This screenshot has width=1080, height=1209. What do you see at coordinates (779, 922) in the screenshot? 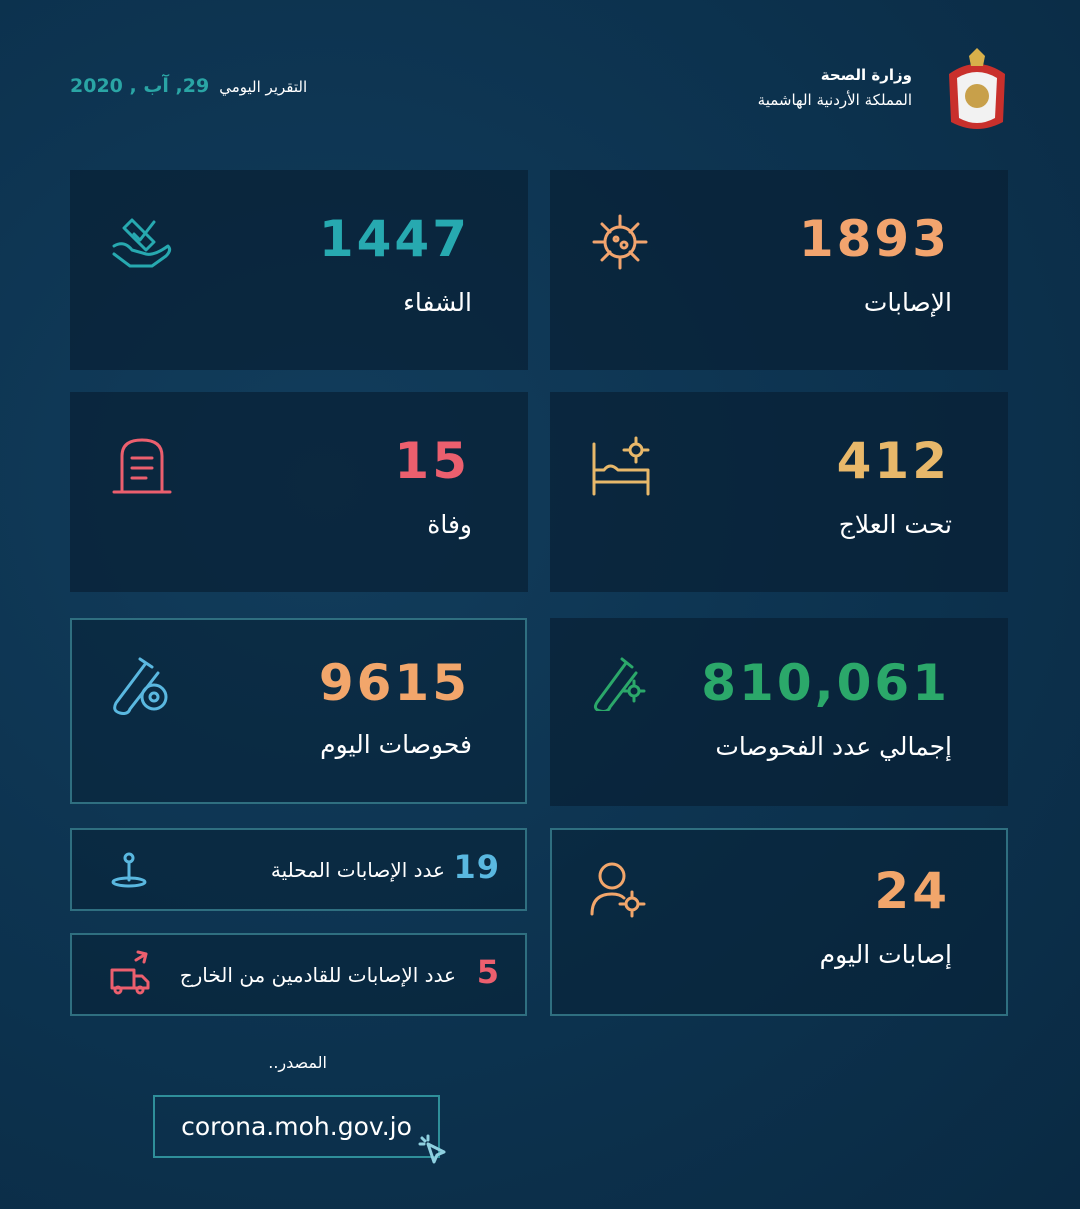
I see `today-cases-card` at bounding box center [779, 922].